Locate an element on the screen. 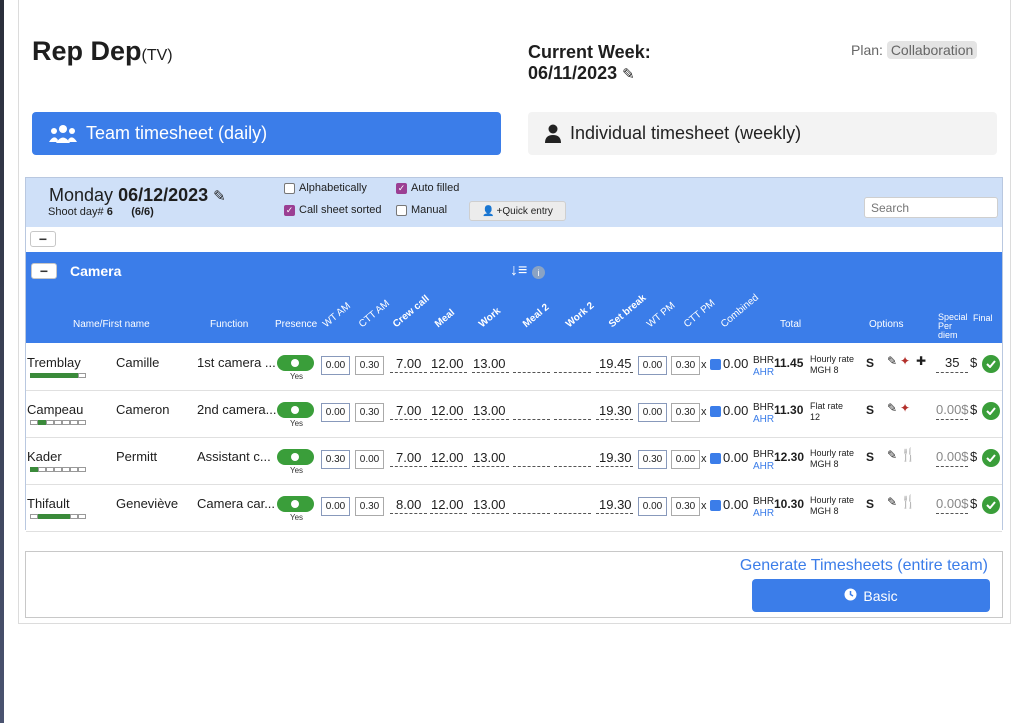 The width and height of the screenshot is (1024, 723). ctt-pm-input: 0.00 is located at coordinates (685, 459).